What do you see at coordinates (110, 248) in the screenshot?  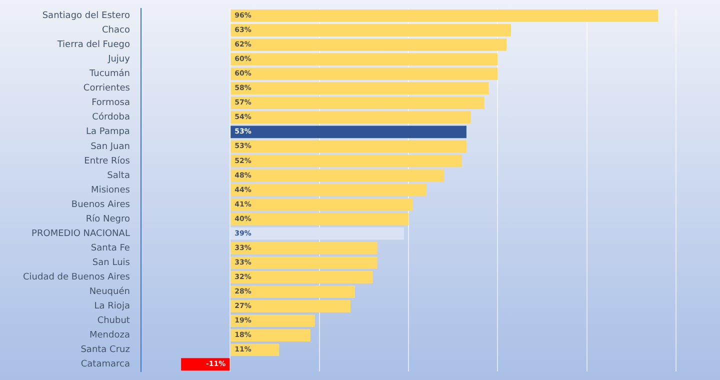 I see `y-tick-label: Santa Fe` at bounding box center [110, 248].